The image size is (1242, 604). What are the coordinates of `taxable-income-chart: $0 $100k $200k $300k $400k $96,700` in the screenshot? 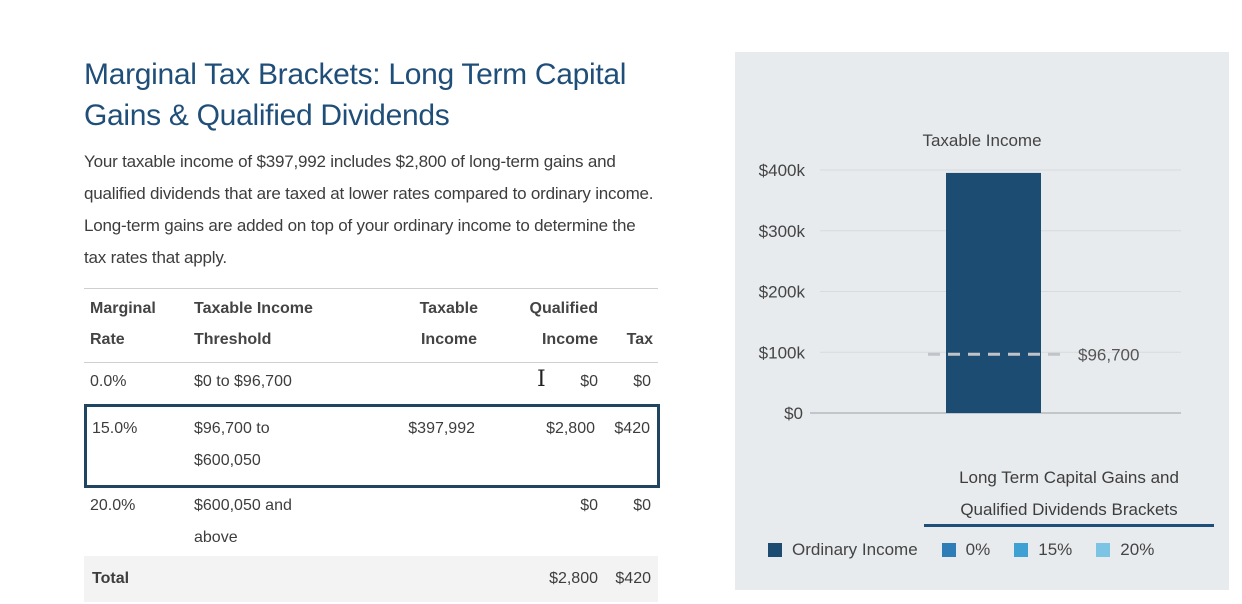 It's located at (970, 292).